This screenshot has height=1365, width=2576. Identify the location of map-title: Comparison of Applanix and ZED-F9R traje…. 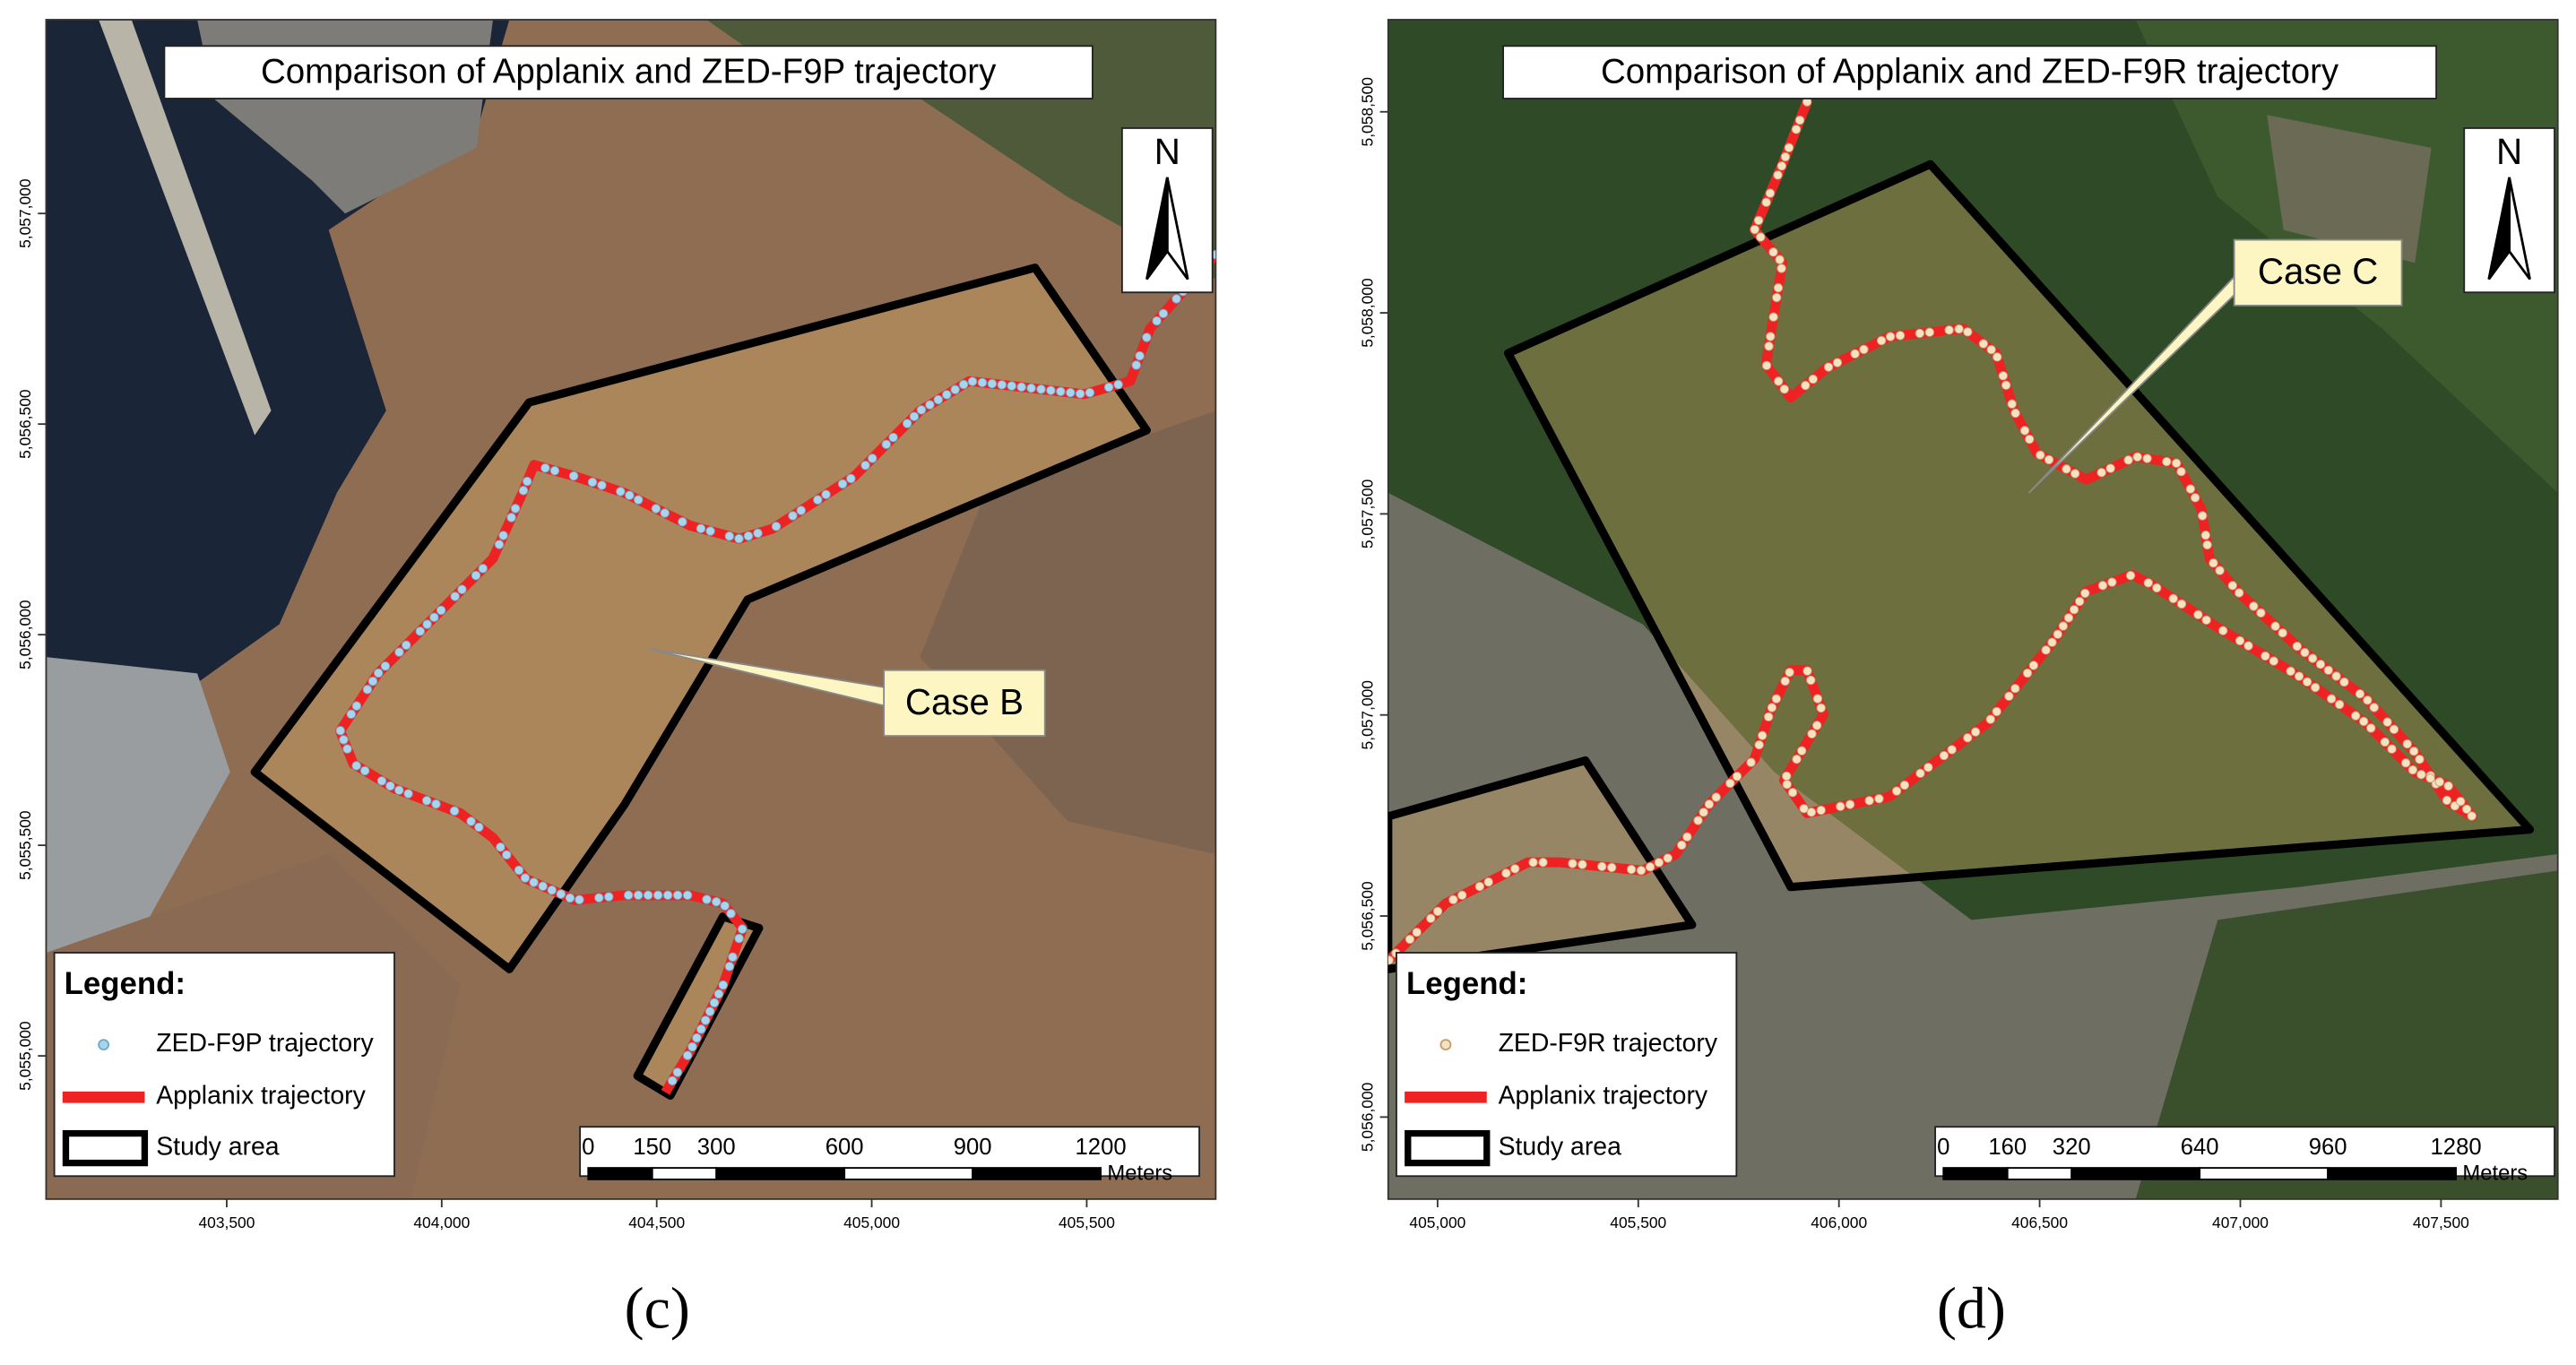
(1970, 72).